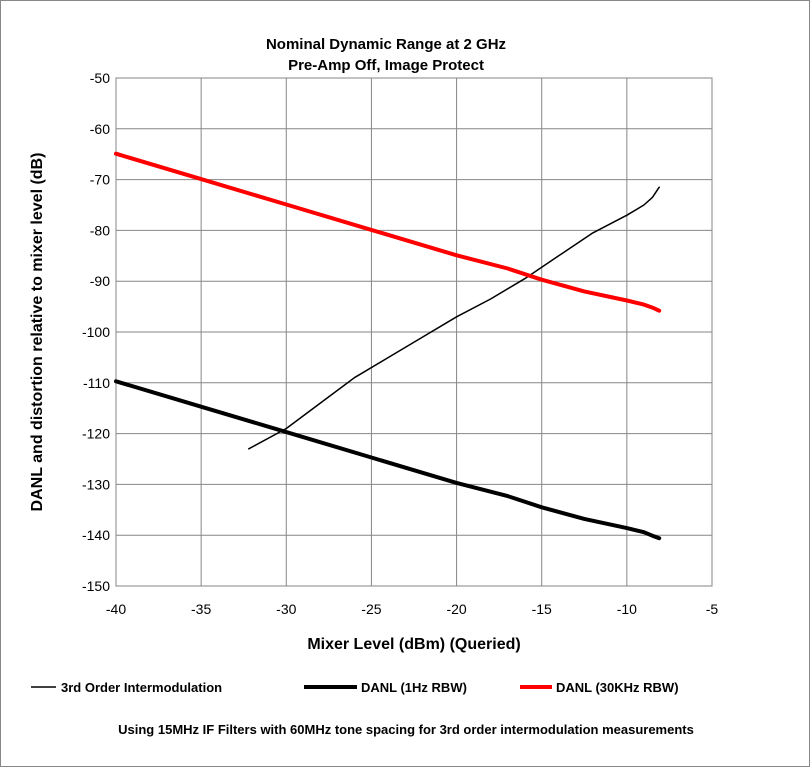 This screenshot has height=769, width=812. What do you see at coordinates (414, 687) in the screenshot?
I see `legend-label-danl-1hz: DANL (1Hz RBW)` at bounding box center [414, 687].